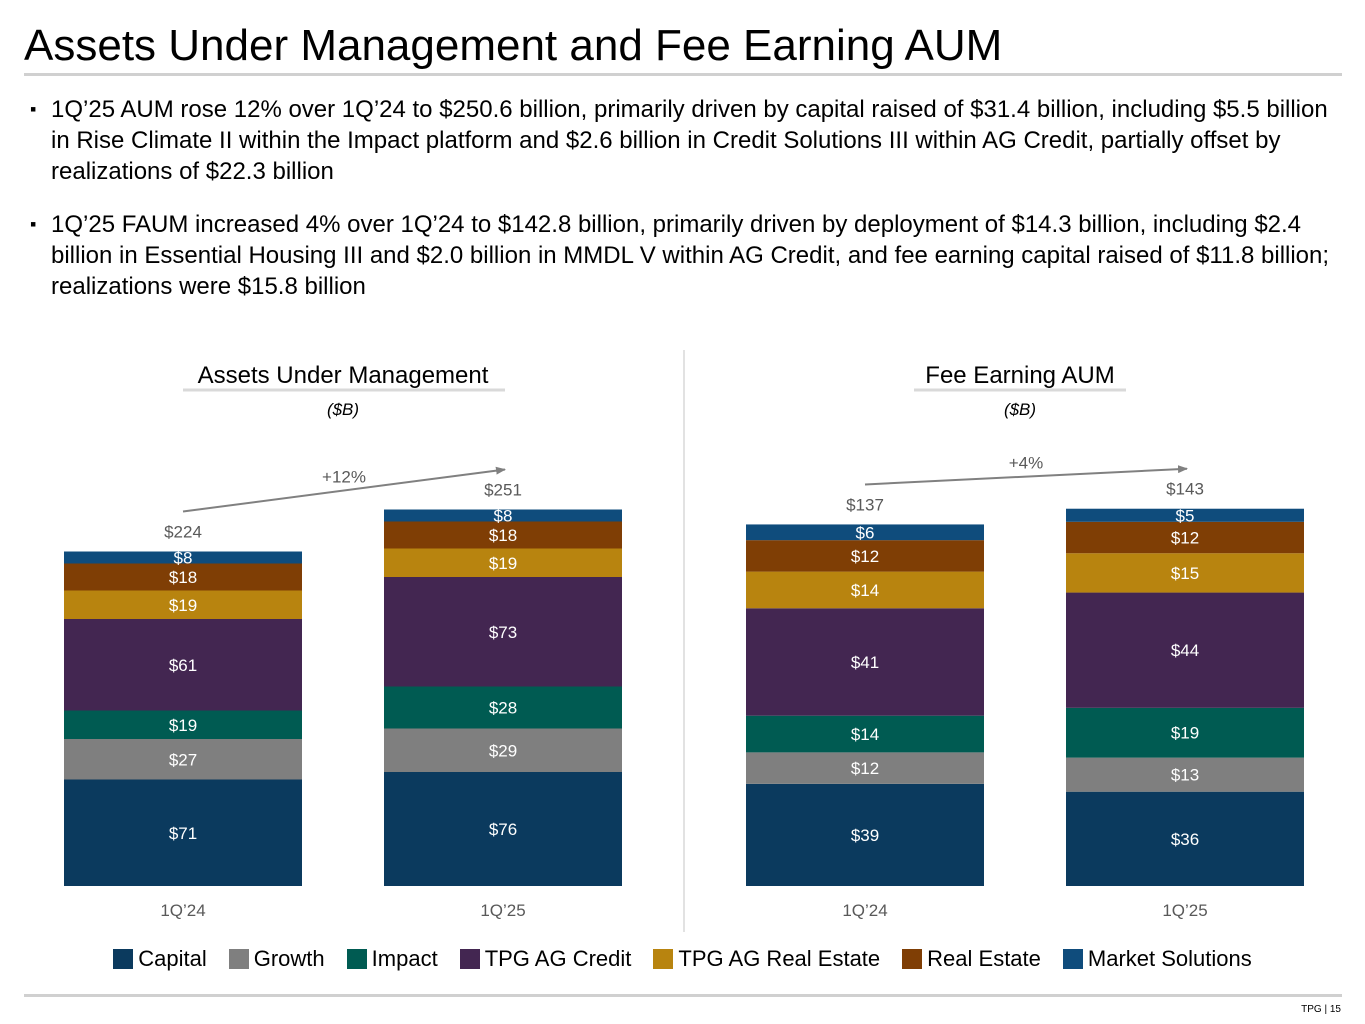 This screenshot has width=1365, height=1024. I want to click on legend-item-real-estate: Real Estate, so click(971, 959).